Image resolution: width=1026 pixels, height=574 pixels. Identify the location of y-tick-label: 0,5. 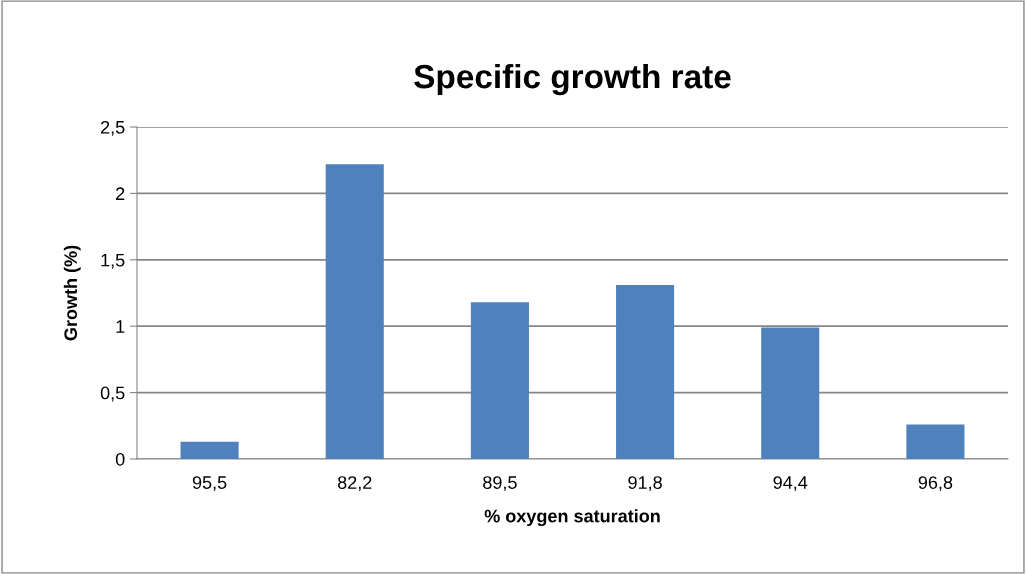
(112, 394).